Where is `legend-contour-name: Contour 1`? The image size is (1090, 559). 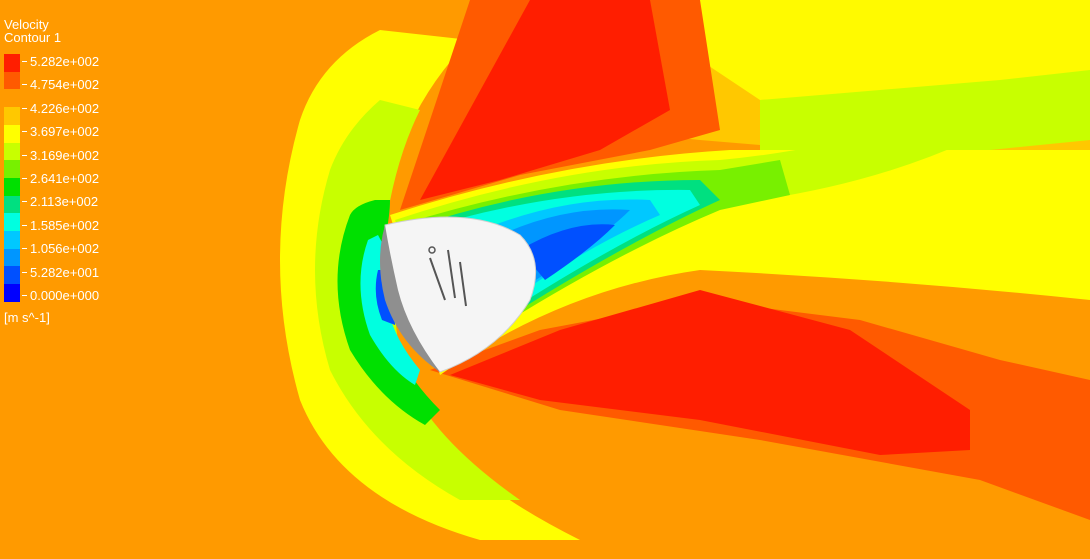
legend-contour-name: Contour 1 is located at coordinates (33, 37).